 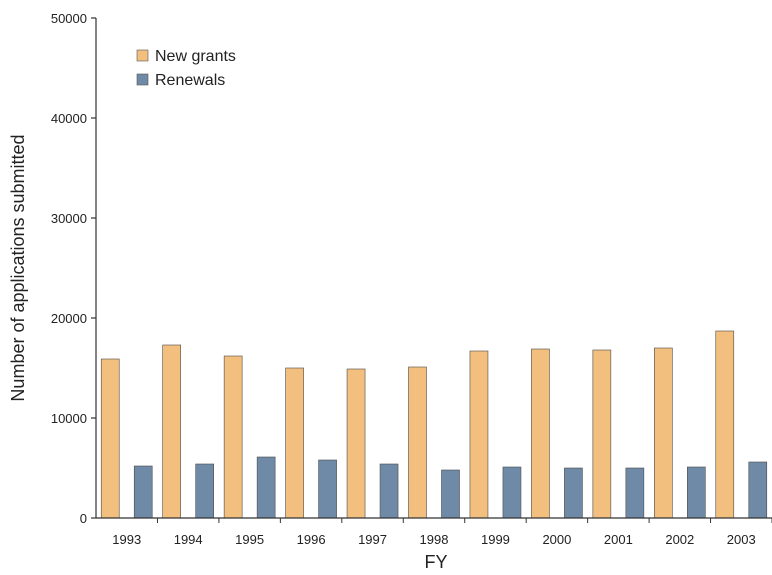 I want to click on y-tick-label: 40000, so click(x=69, y=118).